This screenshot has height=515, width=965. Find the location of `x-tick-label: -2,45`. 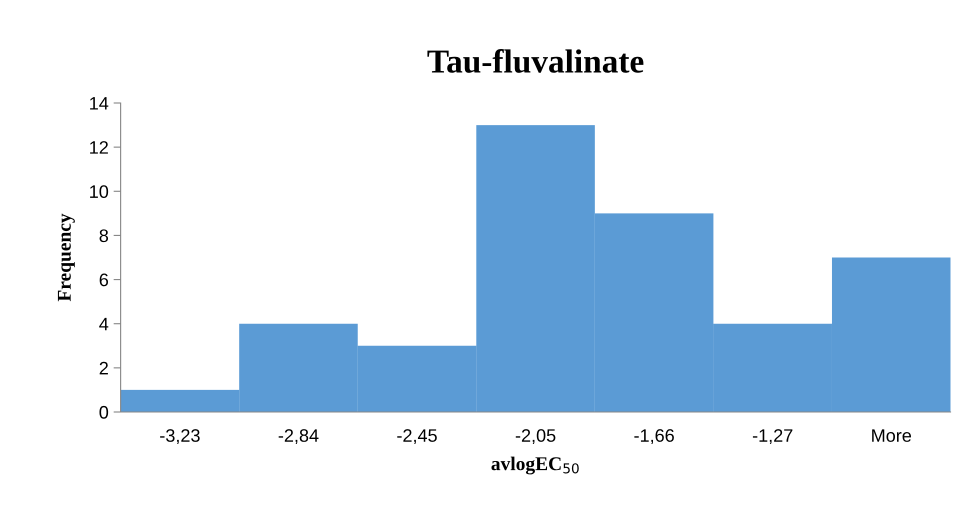

x-tick-label: -2,45 is located at coordinates (417, 436).